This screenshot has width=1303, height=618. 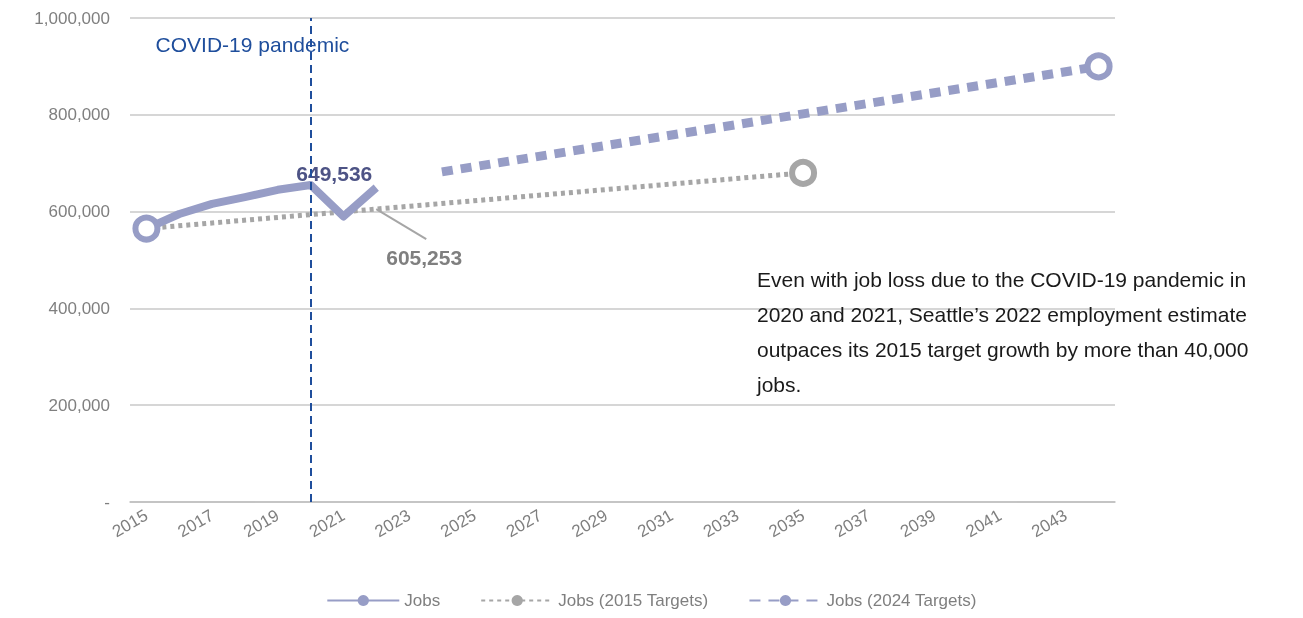 What do you see at coordinates (633, 600) in the screenshot?
I see `legend-label: Jobs (2015 Targets)` at bounding box center [633, 600].